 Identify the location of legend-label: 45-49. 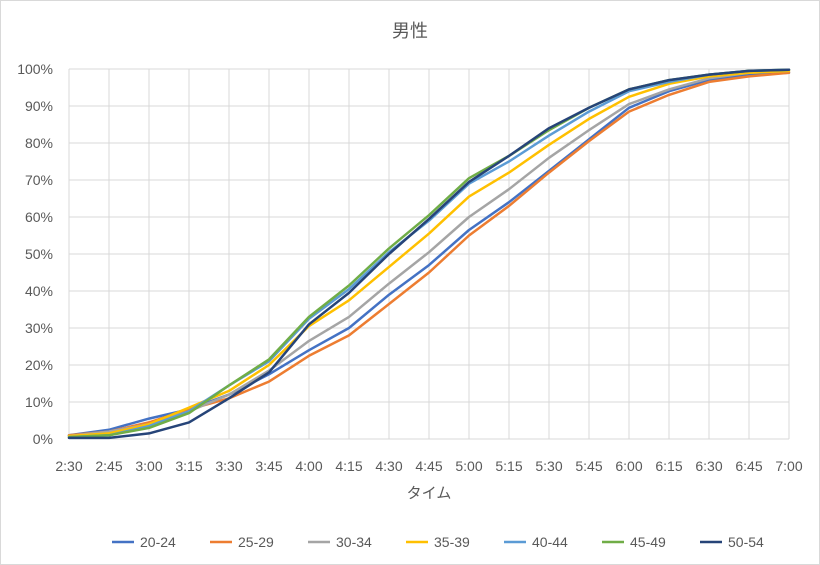
(648, 542).